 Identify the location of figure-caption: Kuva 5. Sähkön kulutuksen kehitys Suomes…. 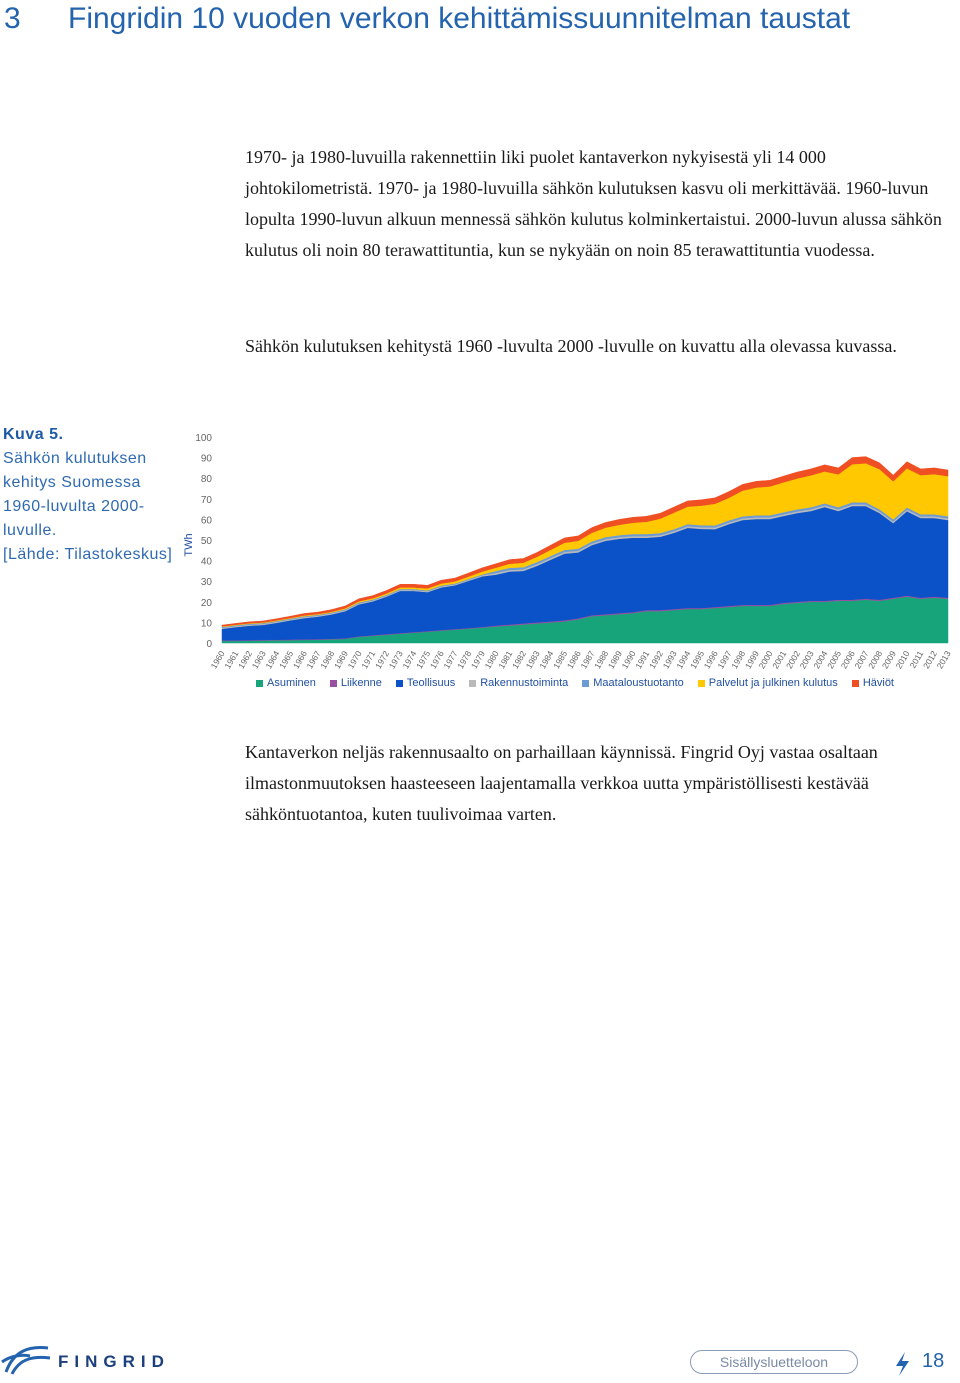
(90, 495).